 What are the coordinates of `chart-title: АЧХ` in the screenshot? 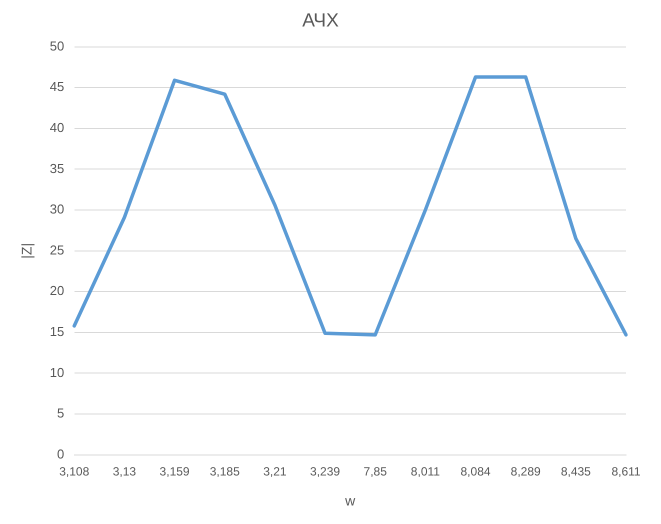 It's located at (321, 21).